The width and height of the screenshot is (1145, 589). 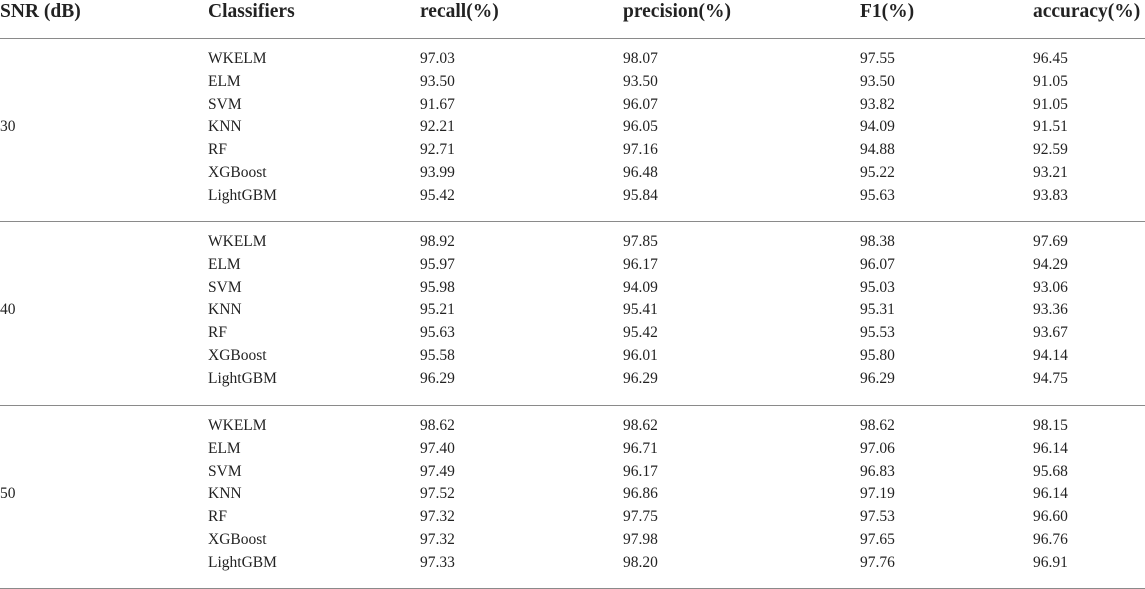 What do you see at coordinates (1050, 195) in the screenshot?
I see `accuracy-cell: 93.83` at bounding box center [1050, 195].